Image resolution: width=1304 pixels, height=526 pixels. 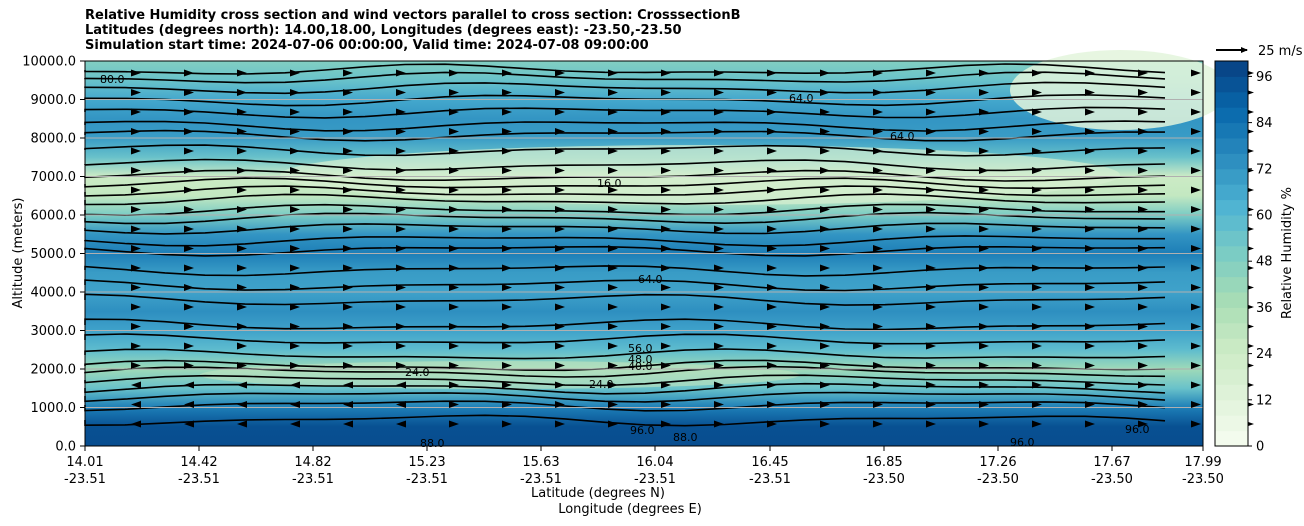 I want to click on x-tick-label-lon: -23.51, so click(x=541, y=479).